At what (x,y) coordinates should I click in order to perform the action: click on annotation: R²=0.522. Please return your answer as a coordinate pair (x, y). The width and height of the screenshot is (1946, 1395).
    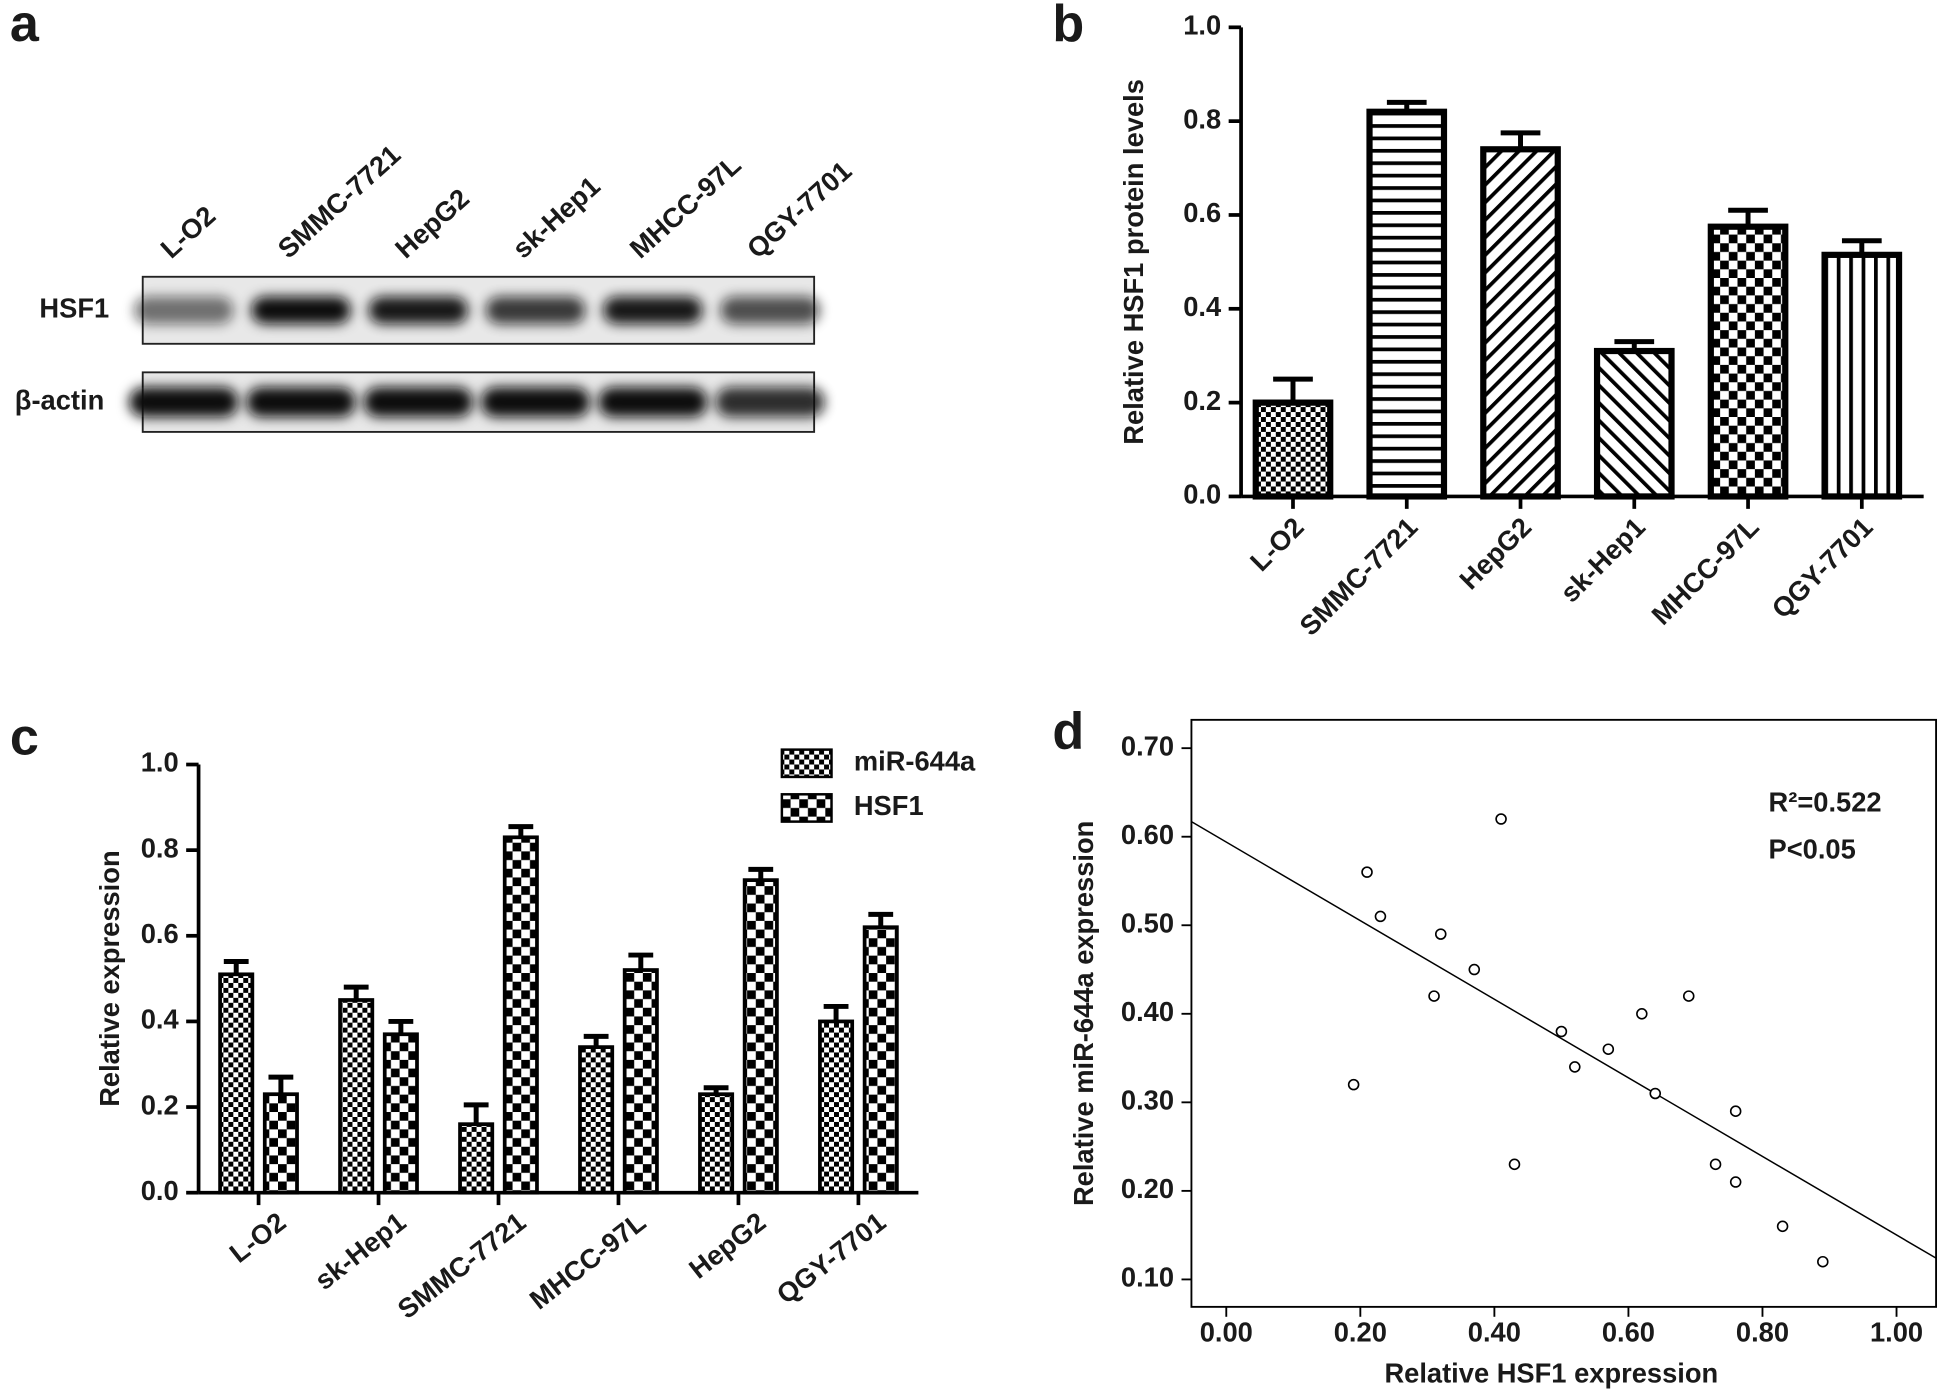
    Looking at the image, I should click on (1825, 801).